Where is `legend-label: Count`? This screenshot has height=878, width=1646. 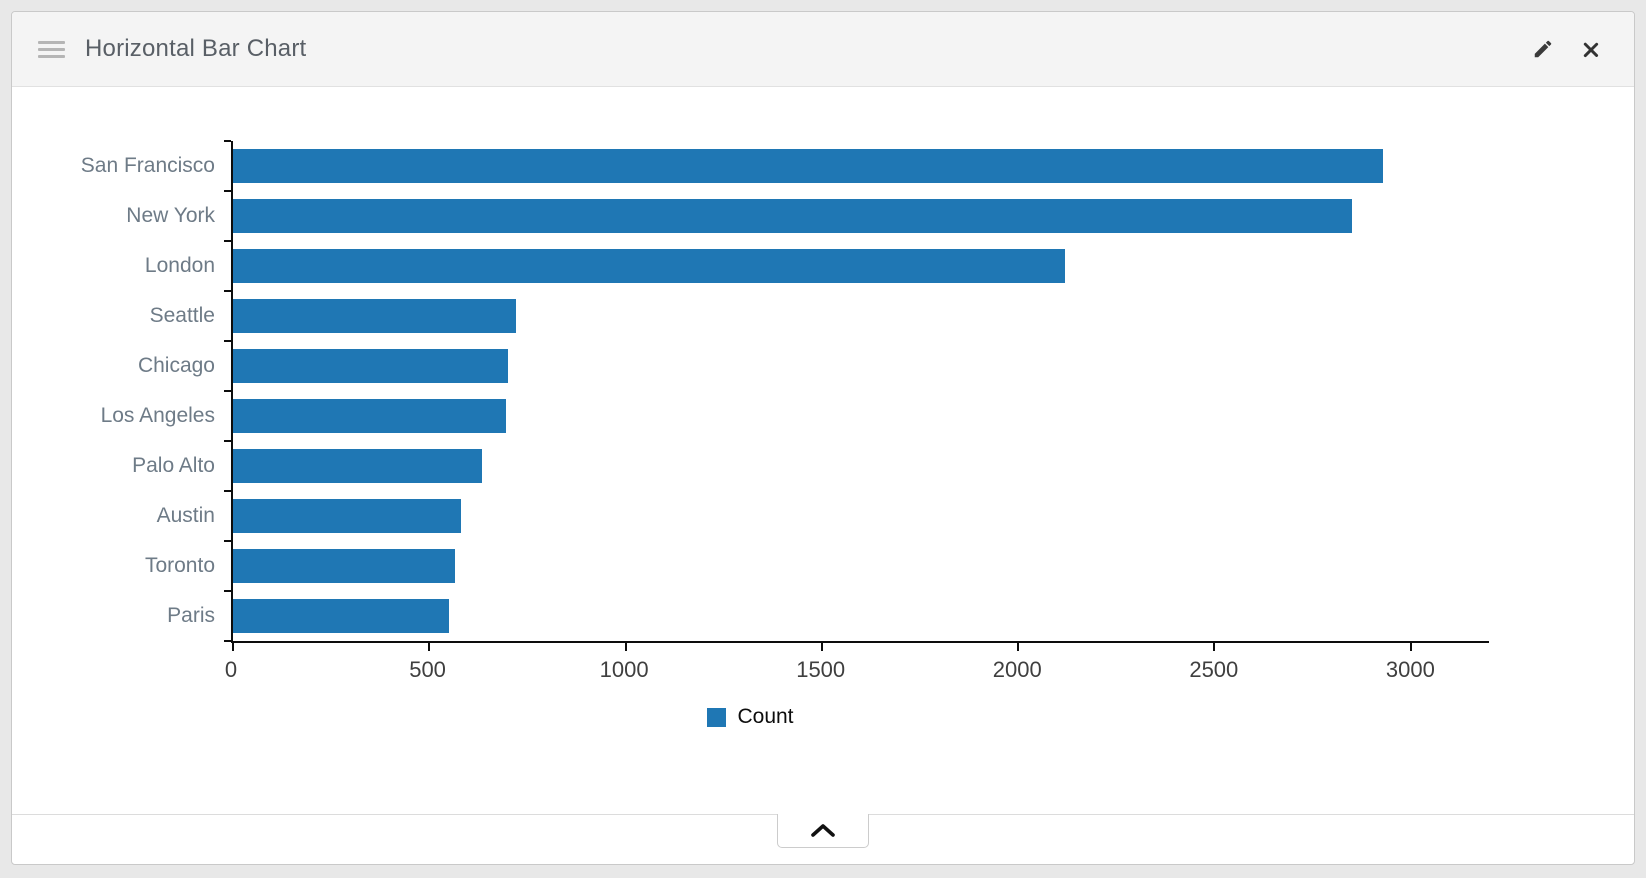 legend-label: Count is located at coordinates (765, 716).